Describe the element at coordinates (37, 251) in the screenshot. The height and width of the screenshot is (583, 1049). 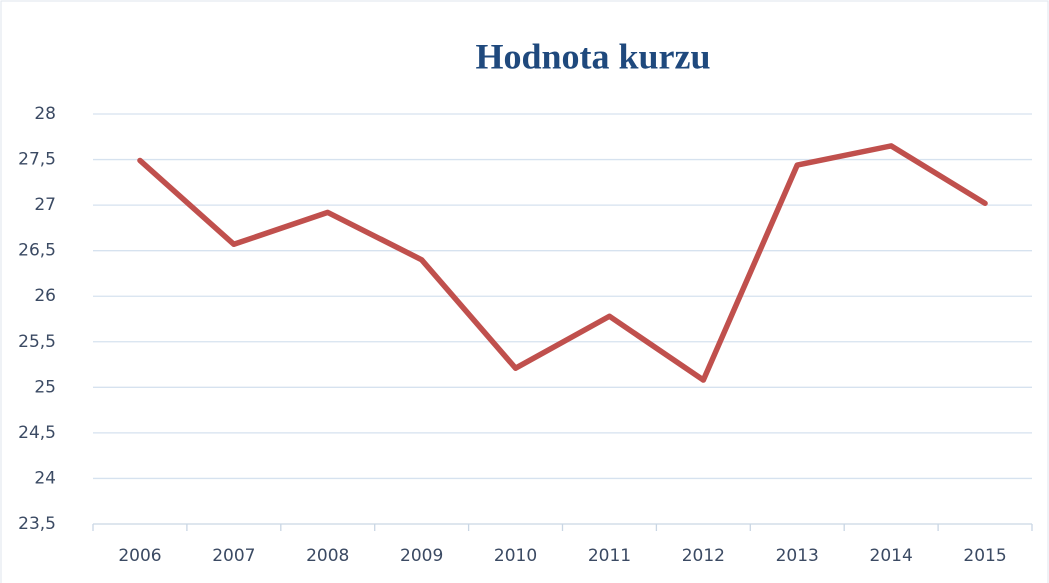
I see `y-tick-label: 26,5` at that location.